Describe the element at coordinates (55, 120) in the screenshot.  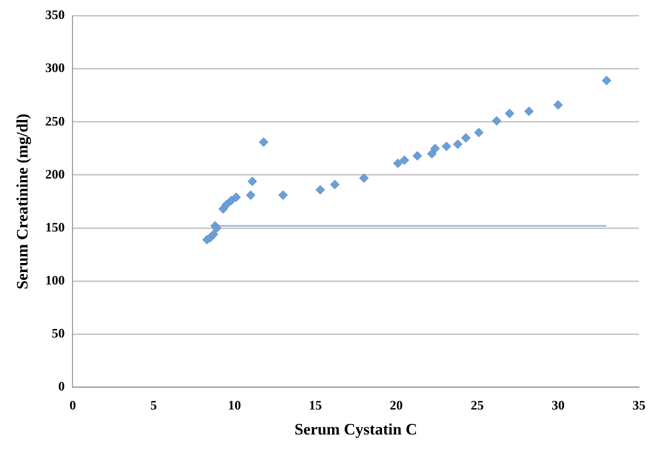
I see `y-tick-label: 250` at that location.